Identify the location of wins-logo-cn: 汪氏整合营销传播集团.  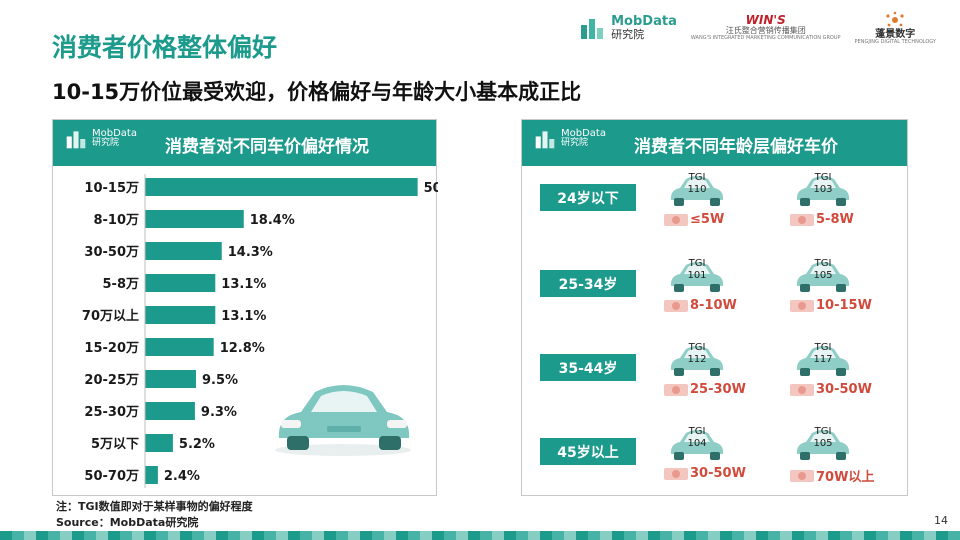
(765, 31).